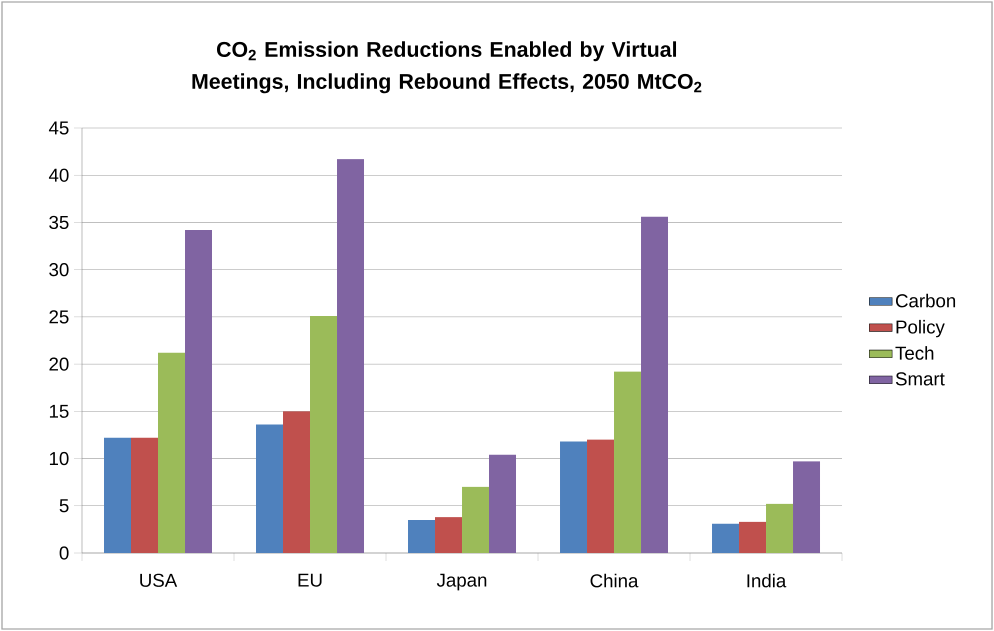 This screenshot has width=994, height=631. What do you see at coordinates (614, 581) in the screenshot?
I see `x-tick-label: China` at bounding box center [614, 581].